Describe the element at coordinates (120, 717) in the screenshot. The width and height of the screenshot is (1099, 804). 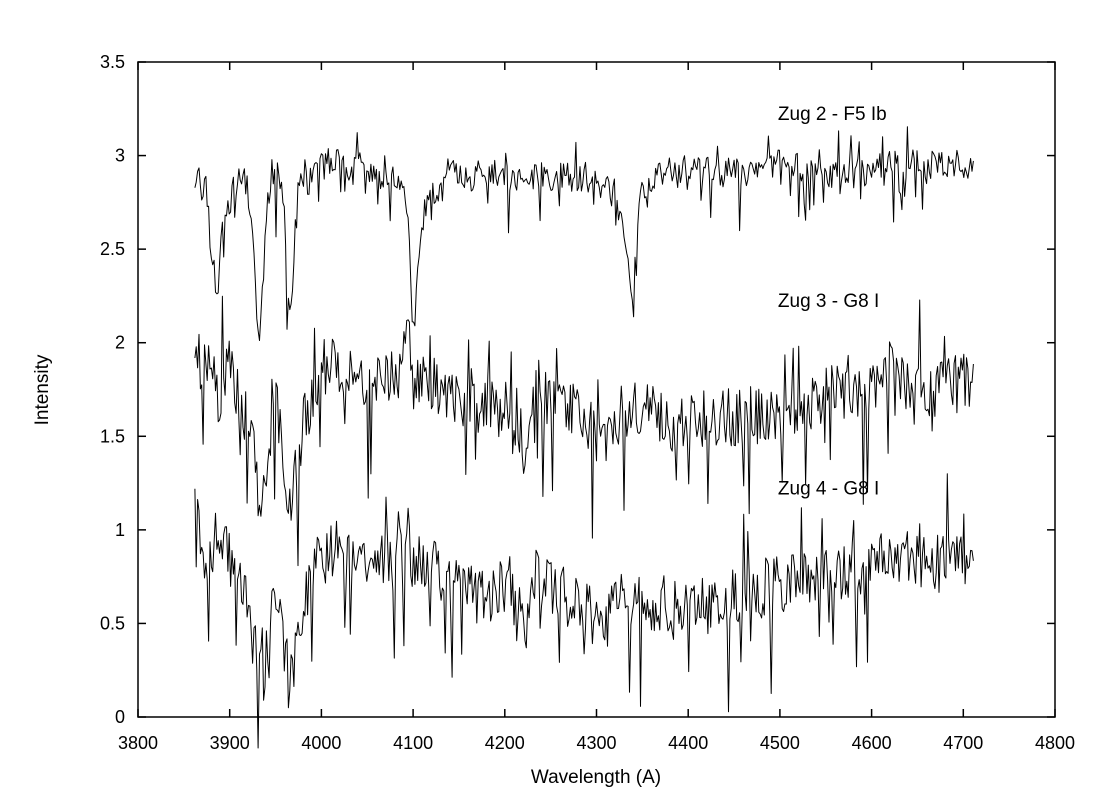
I see `y-tick-label: 0` at that location.